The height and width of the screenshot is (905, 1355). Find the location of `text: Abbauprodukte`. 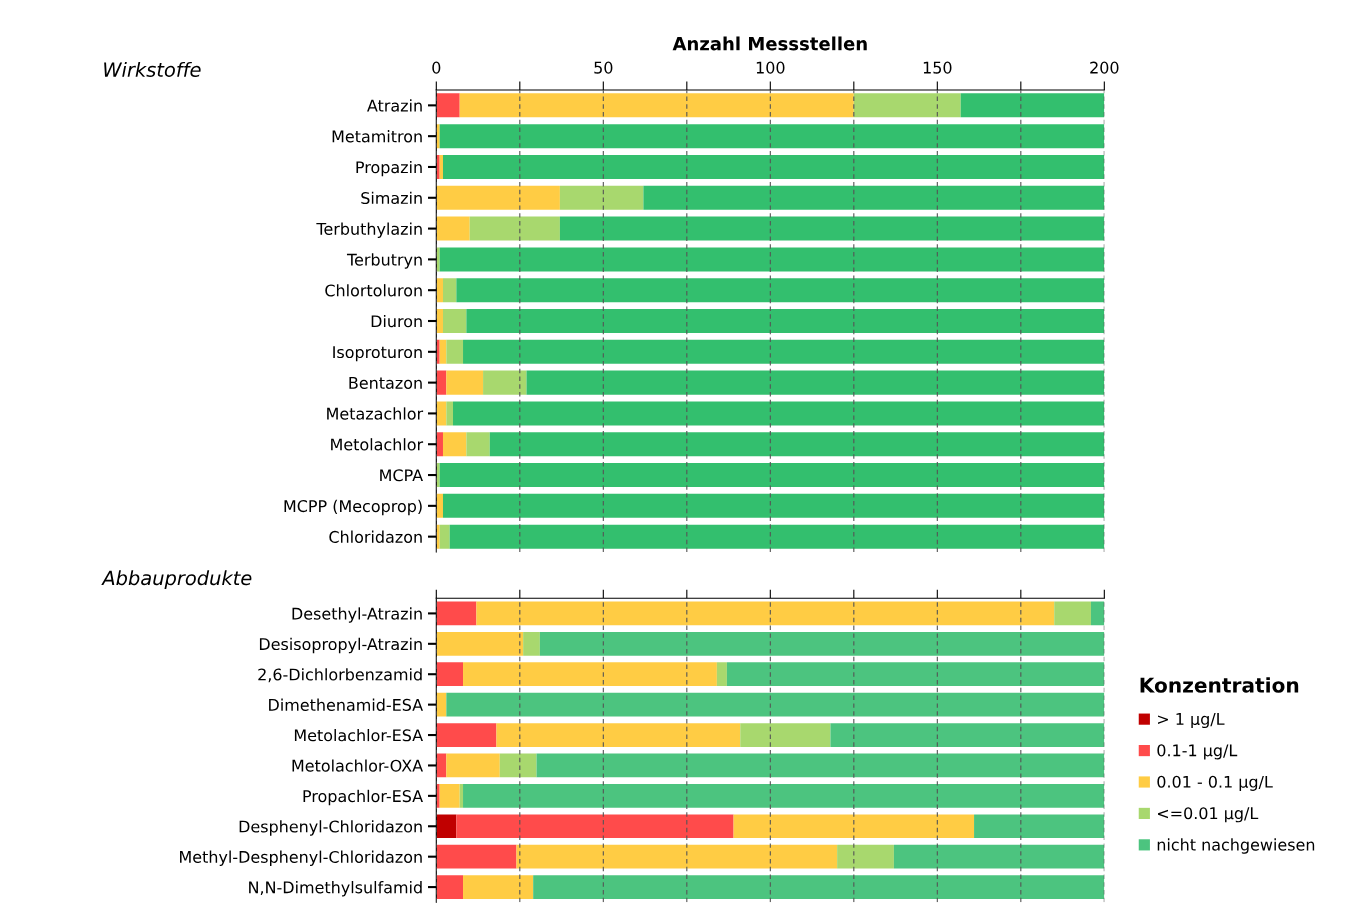

text: Abbauprodukte is located at coordinates (176, 580).